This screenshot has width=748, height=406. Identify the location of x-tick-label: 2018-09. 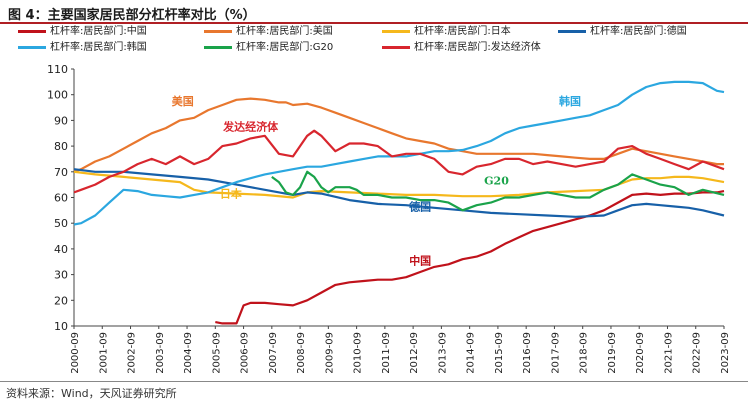
(584, 353).